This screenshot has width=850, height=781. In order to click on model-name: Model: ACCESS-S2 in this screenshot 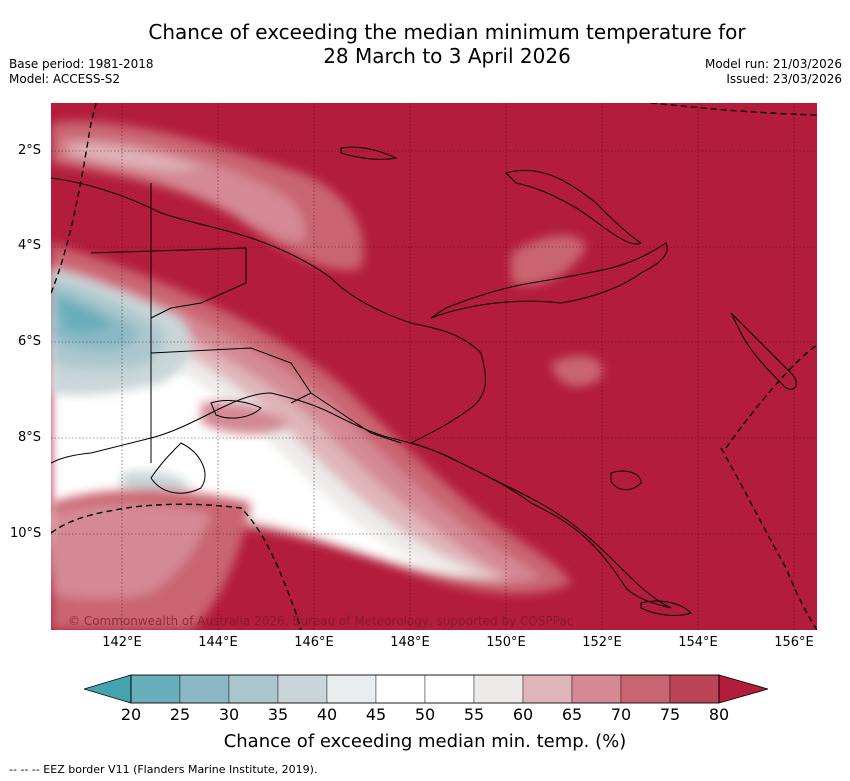, I will do `click(65, 79)`.